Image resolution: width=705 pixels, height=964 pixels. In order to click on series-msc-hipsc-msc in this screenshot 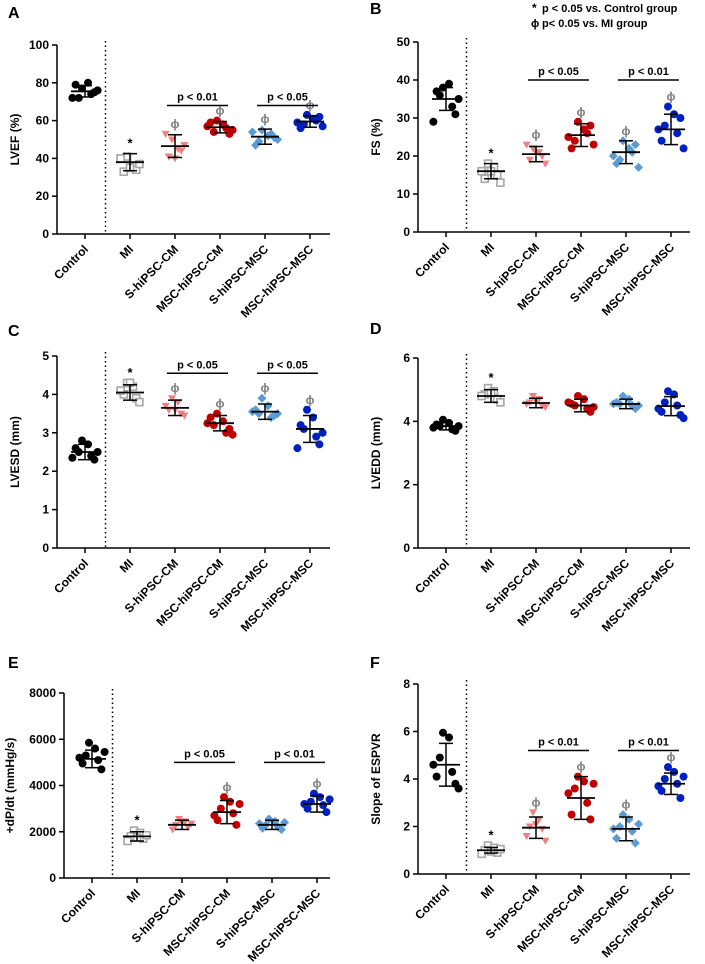, I will do `click(671, 405)`.